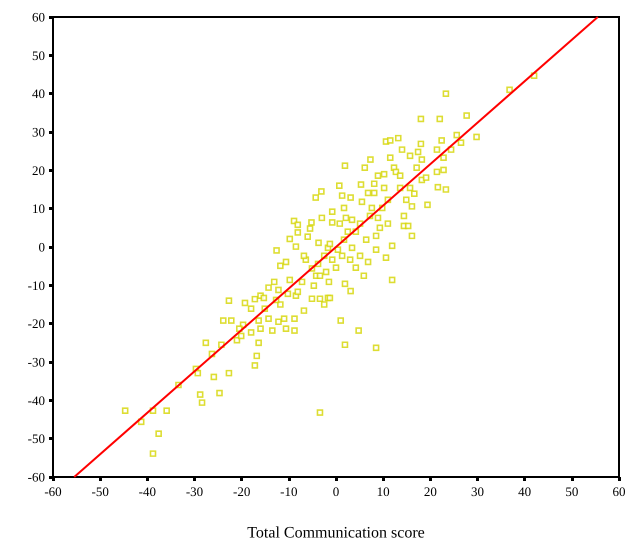  What do you see at coordinates (100, 491) in the screenshot?
I see `x-tick-label: -50` at bounding box center [100, 491].